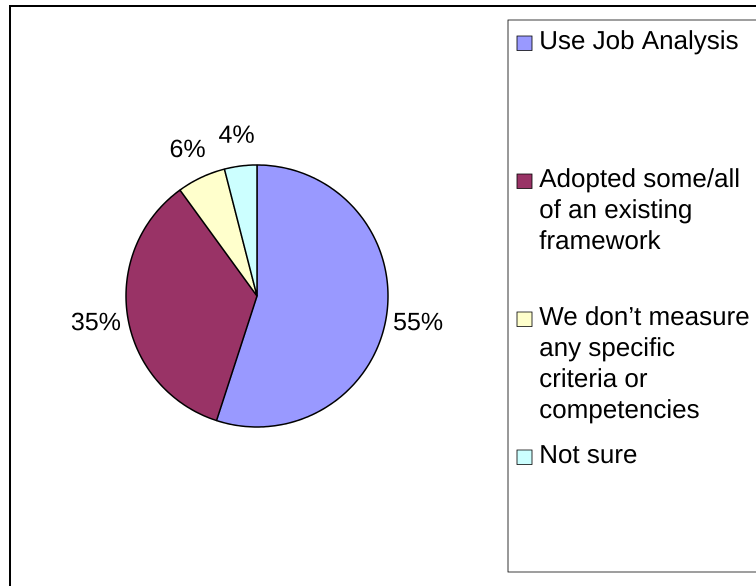 The width and height of the screenshot is (756, 586). What do you see at coordinates (187, 149) in the screenshot?
I see `data-label: 6%` at bounding box center [187, 149].